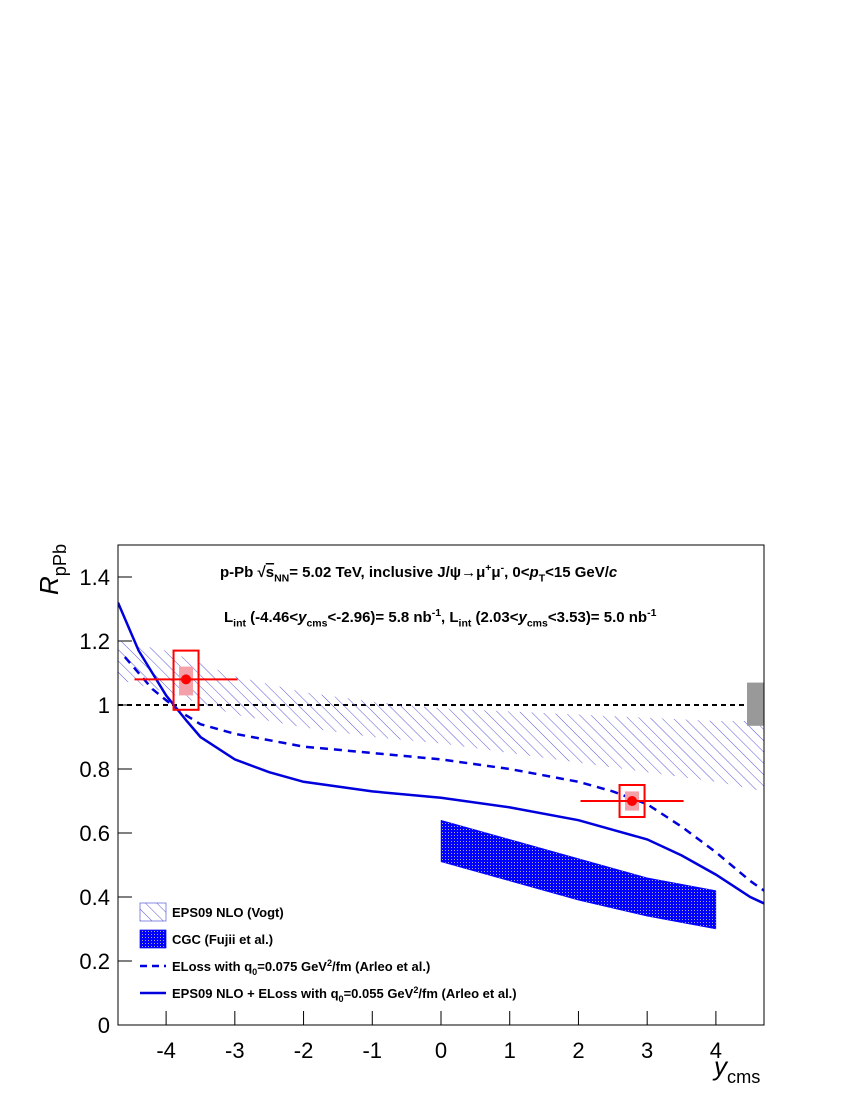 This screenshot has height=1100, width=850. Describe the element at coordinates (270, 572) in the screenshot. I see `annotation-part: s` at that location.